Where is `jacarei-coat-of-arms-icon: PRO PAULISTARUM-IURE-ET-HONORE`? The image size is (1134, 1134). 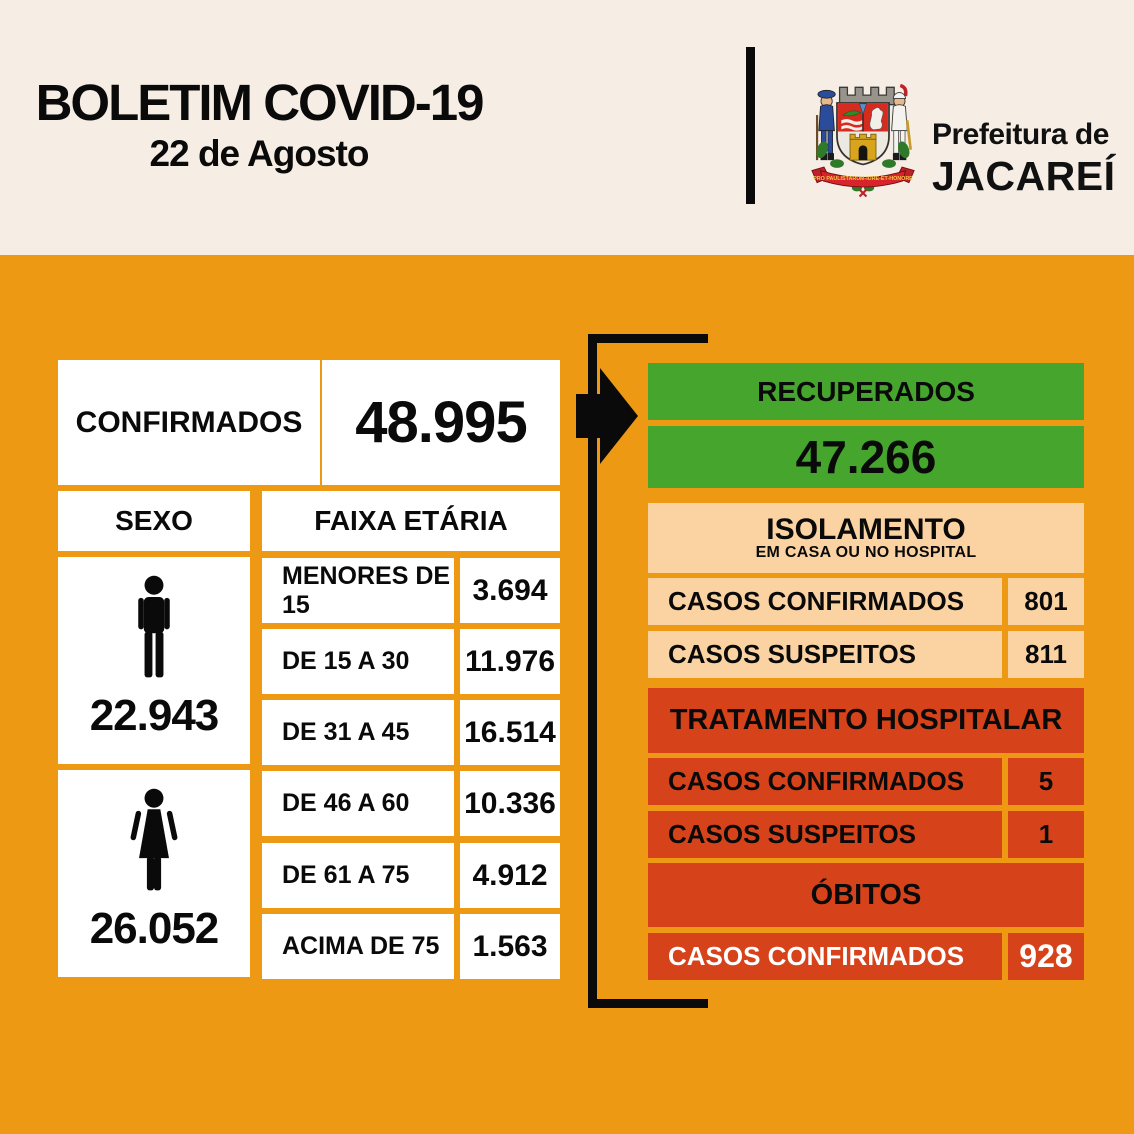
jacarei-coat-of-arms-icon: PRO PAULISTARUM-IURE-ET-HONORE is located at coordinates (863, 140).